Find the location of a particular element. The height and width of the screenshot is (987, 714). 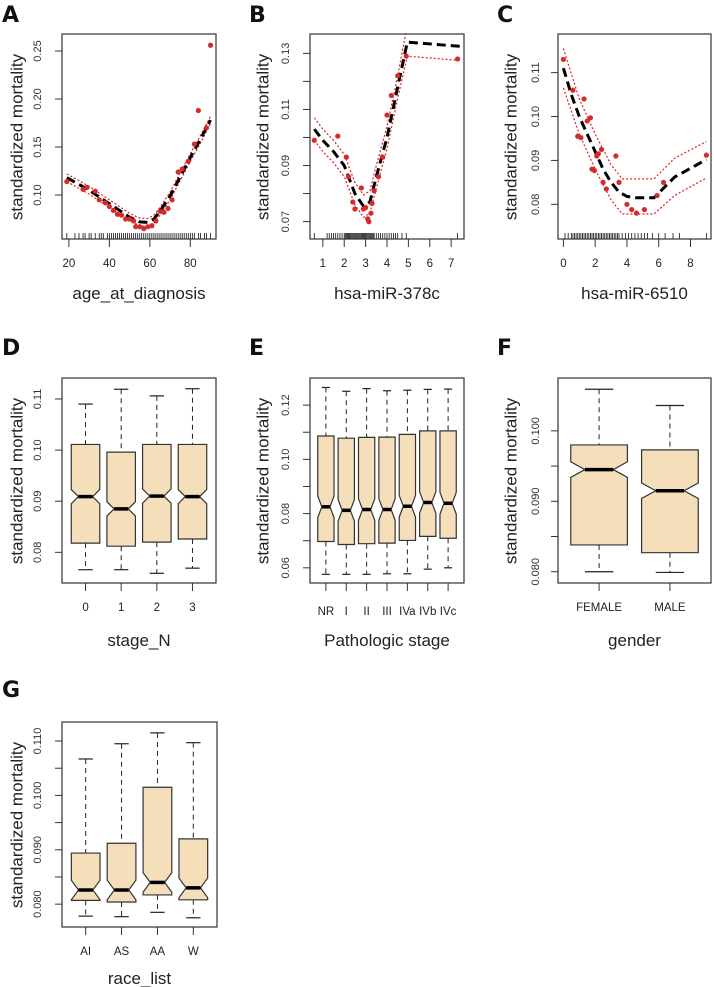

box-ii is located at coordinates (366, 481).